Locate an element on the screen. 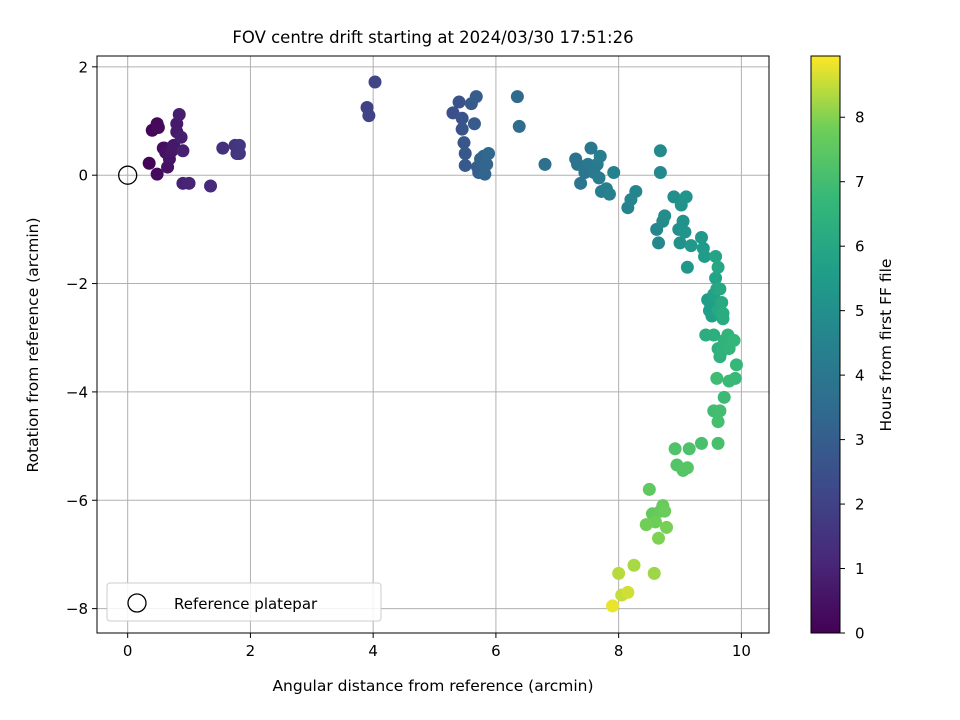 This screenshot has height=720, width=960. colorbar: 0 1 2 3 4 5 6 7 8 Hours from first FF file is located at coordinates (852, 349).